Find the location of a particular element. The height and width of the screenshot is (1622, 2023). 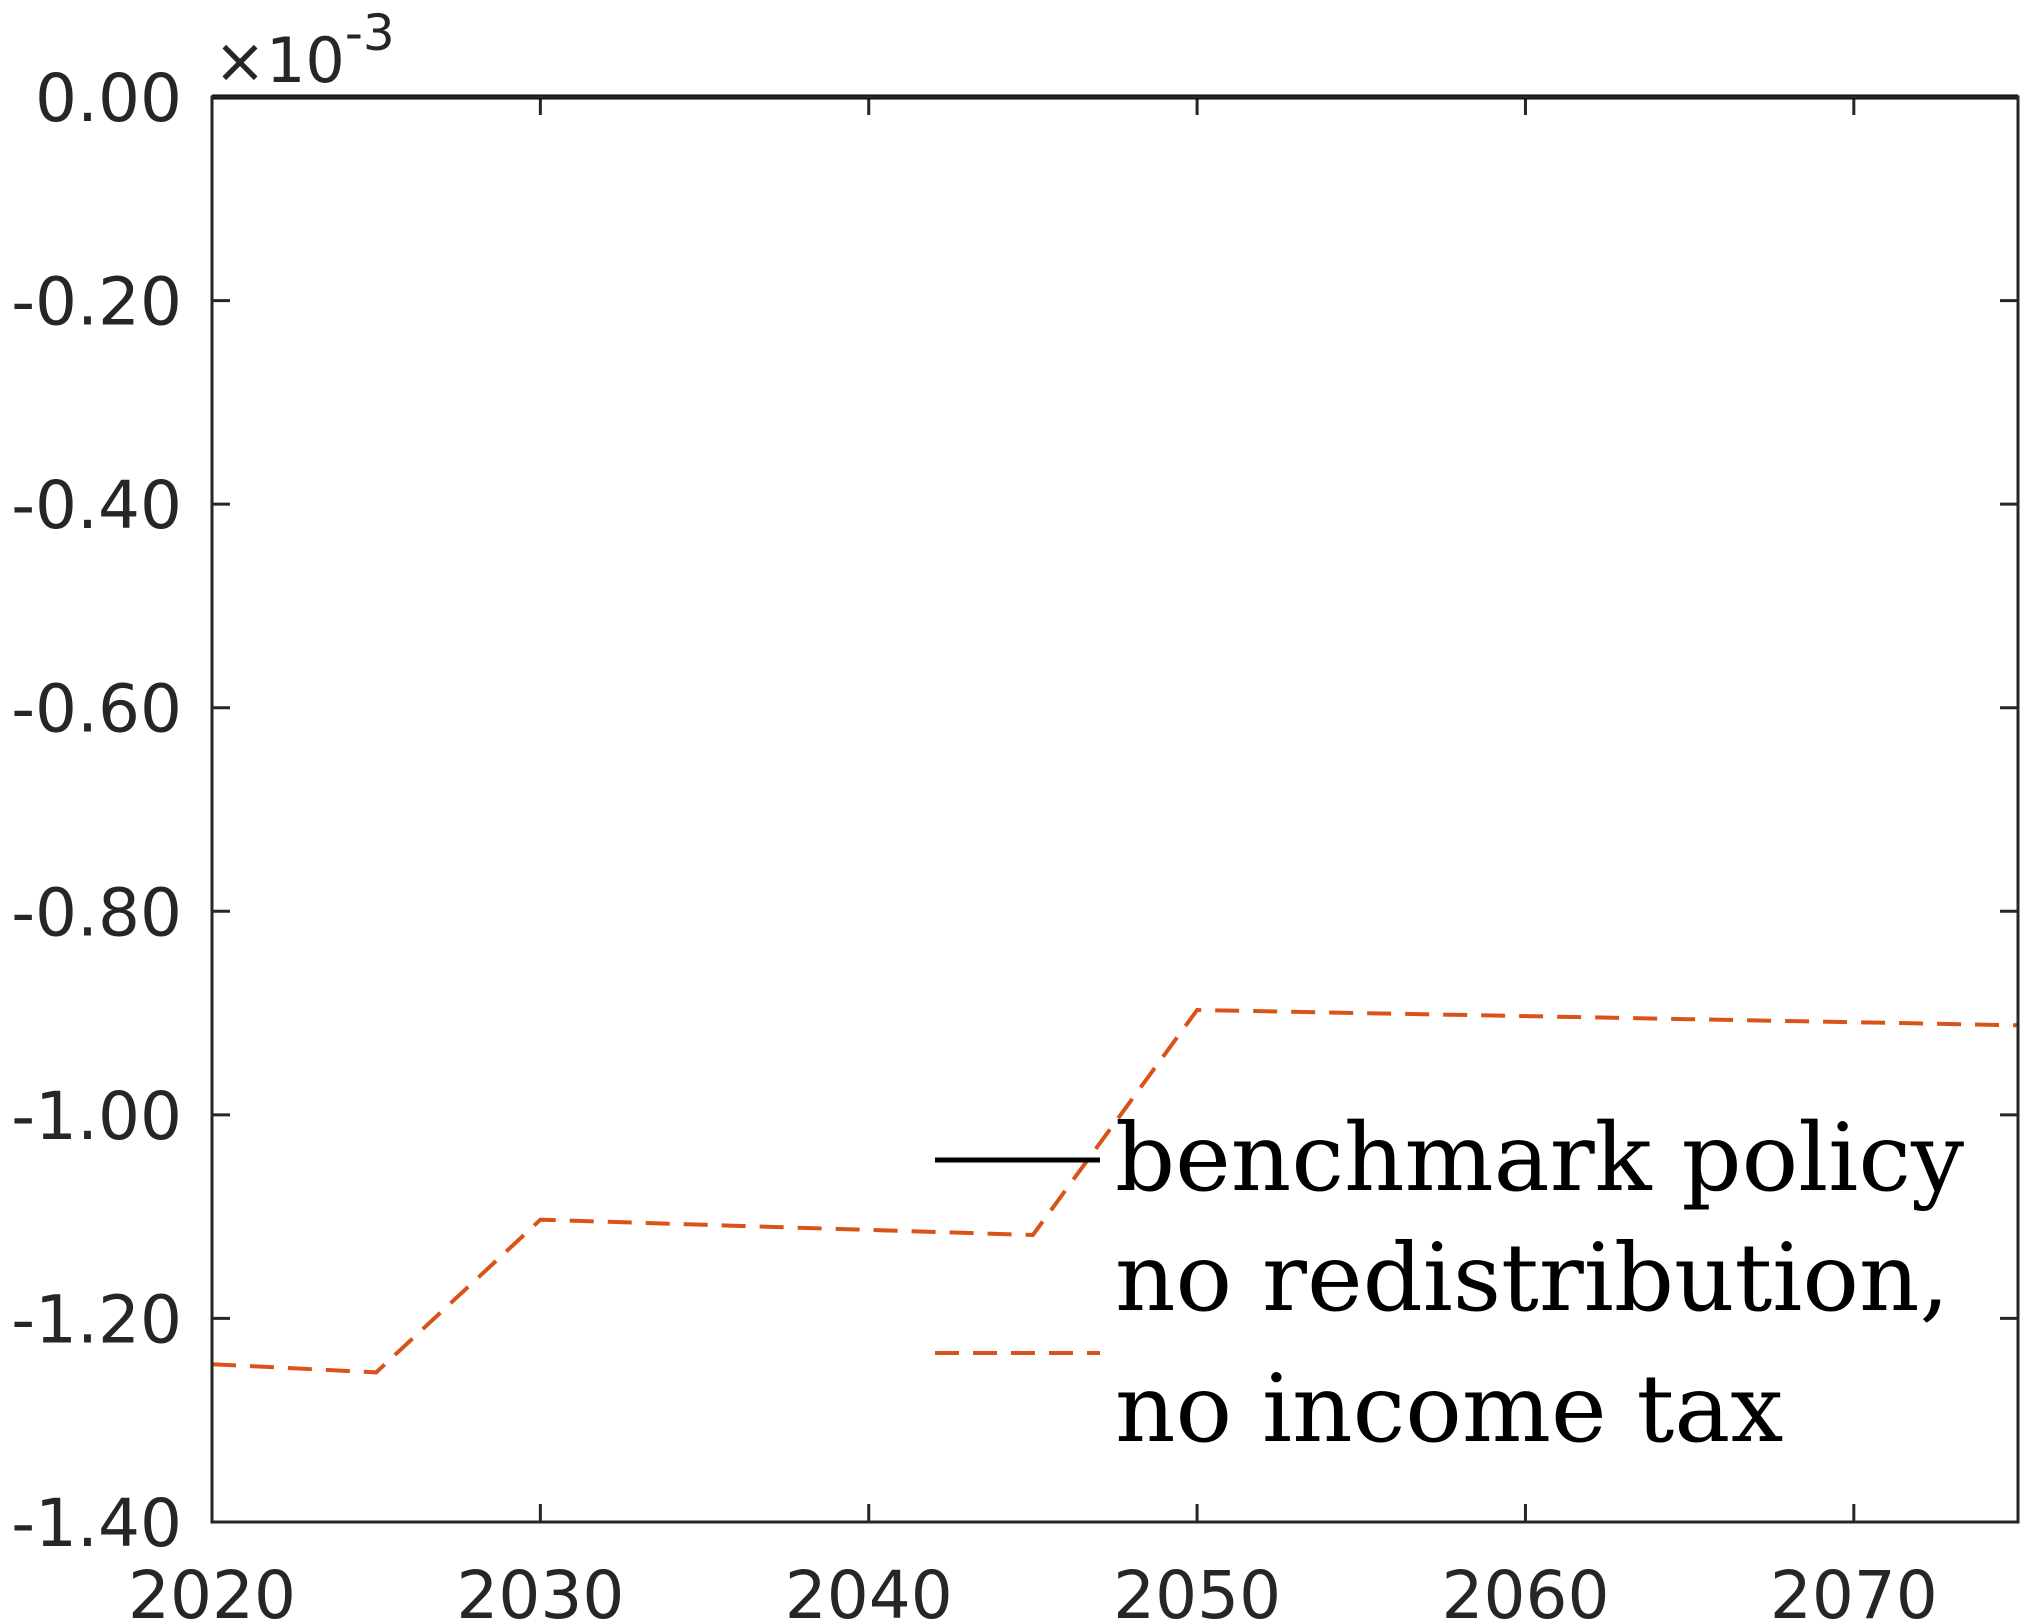

legend-label-no-redistribution: no income tax is located at coordinates (1449, 1409).